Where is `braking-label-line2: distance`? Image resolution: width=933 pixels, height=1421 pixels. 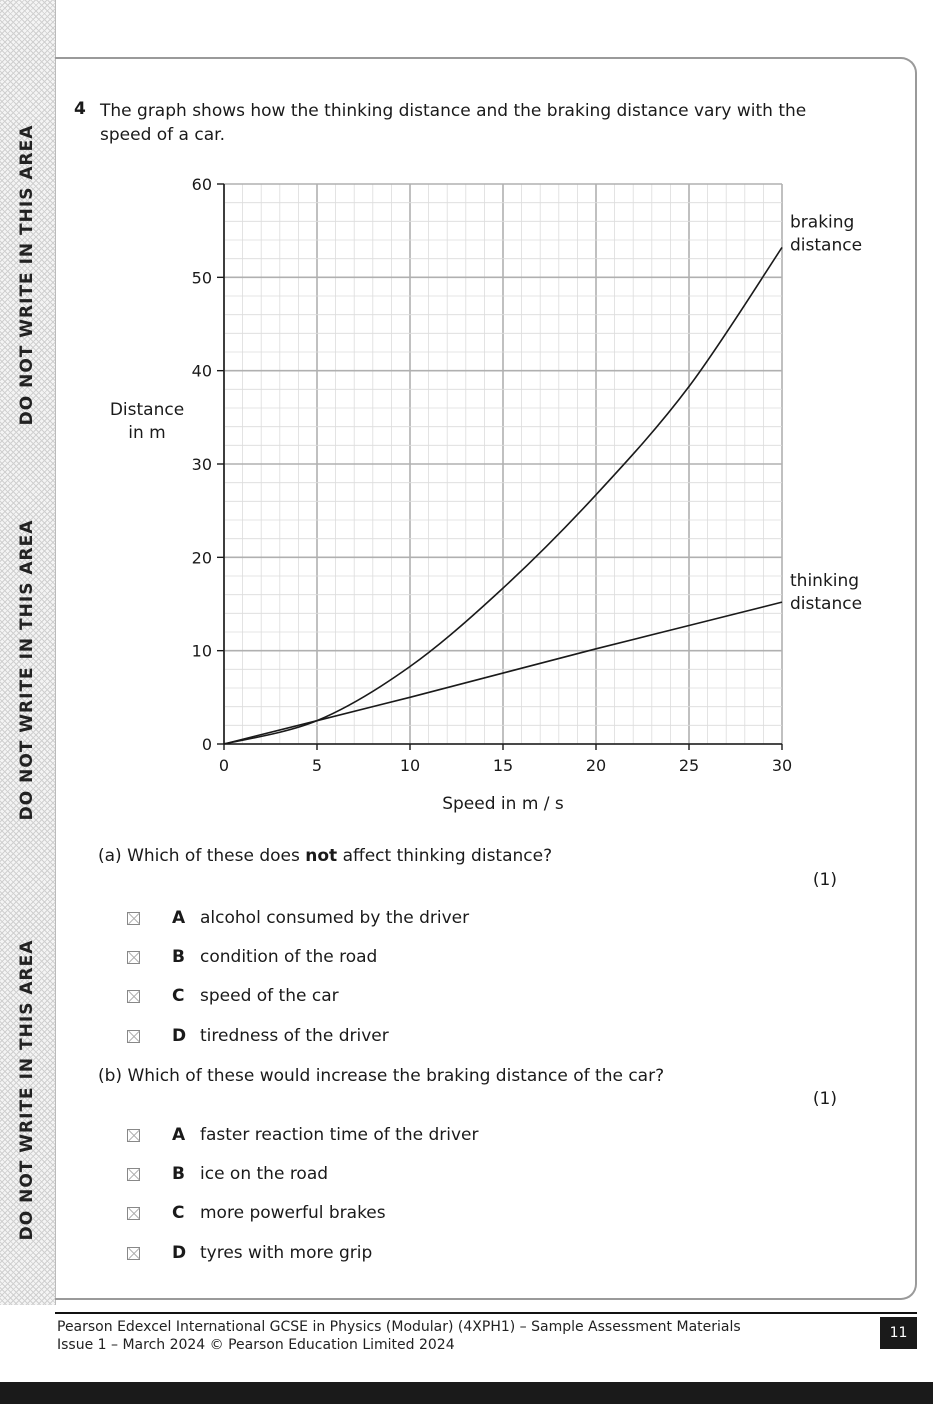 braking-label-line2: distance is located at coordinates (826, 245).